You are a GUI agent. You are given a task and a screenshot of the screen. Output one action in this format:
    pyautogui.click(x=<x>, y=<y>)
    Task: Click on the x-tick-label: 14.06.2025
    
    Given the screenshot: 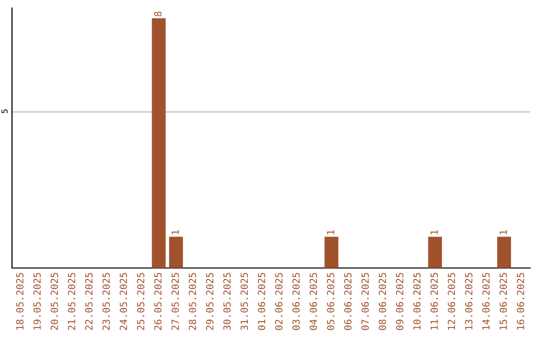 What is the action you would take?
    pyautogui.click(x=486, y=301)
    